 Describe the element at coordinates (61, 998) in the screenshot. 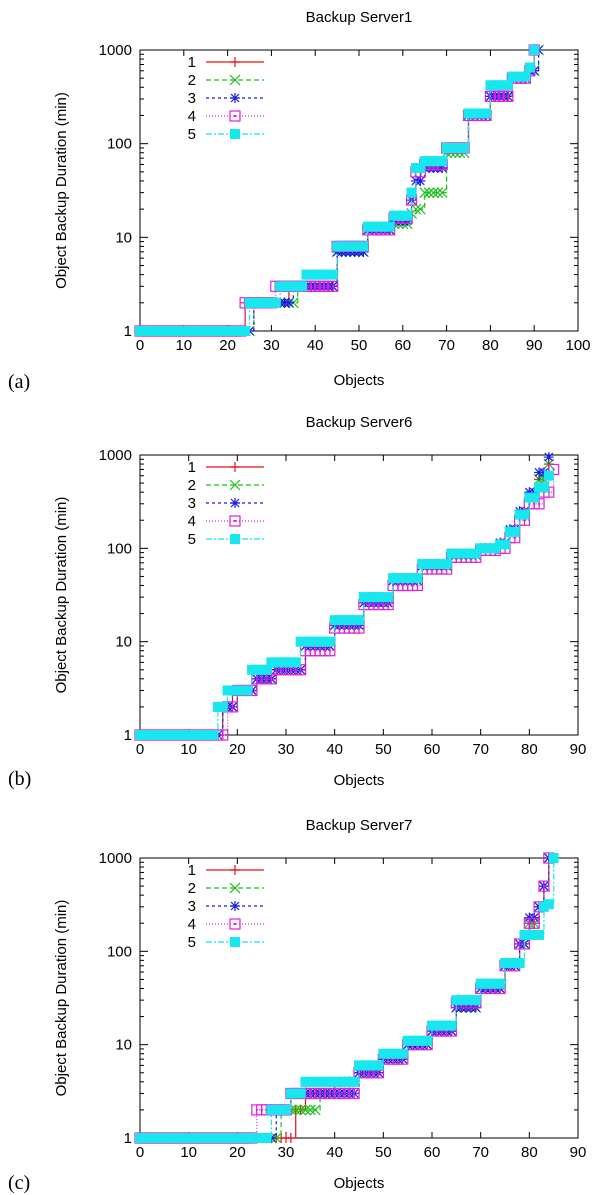

I see `y-axis-label: Object Backup Duration (min)` at that location.